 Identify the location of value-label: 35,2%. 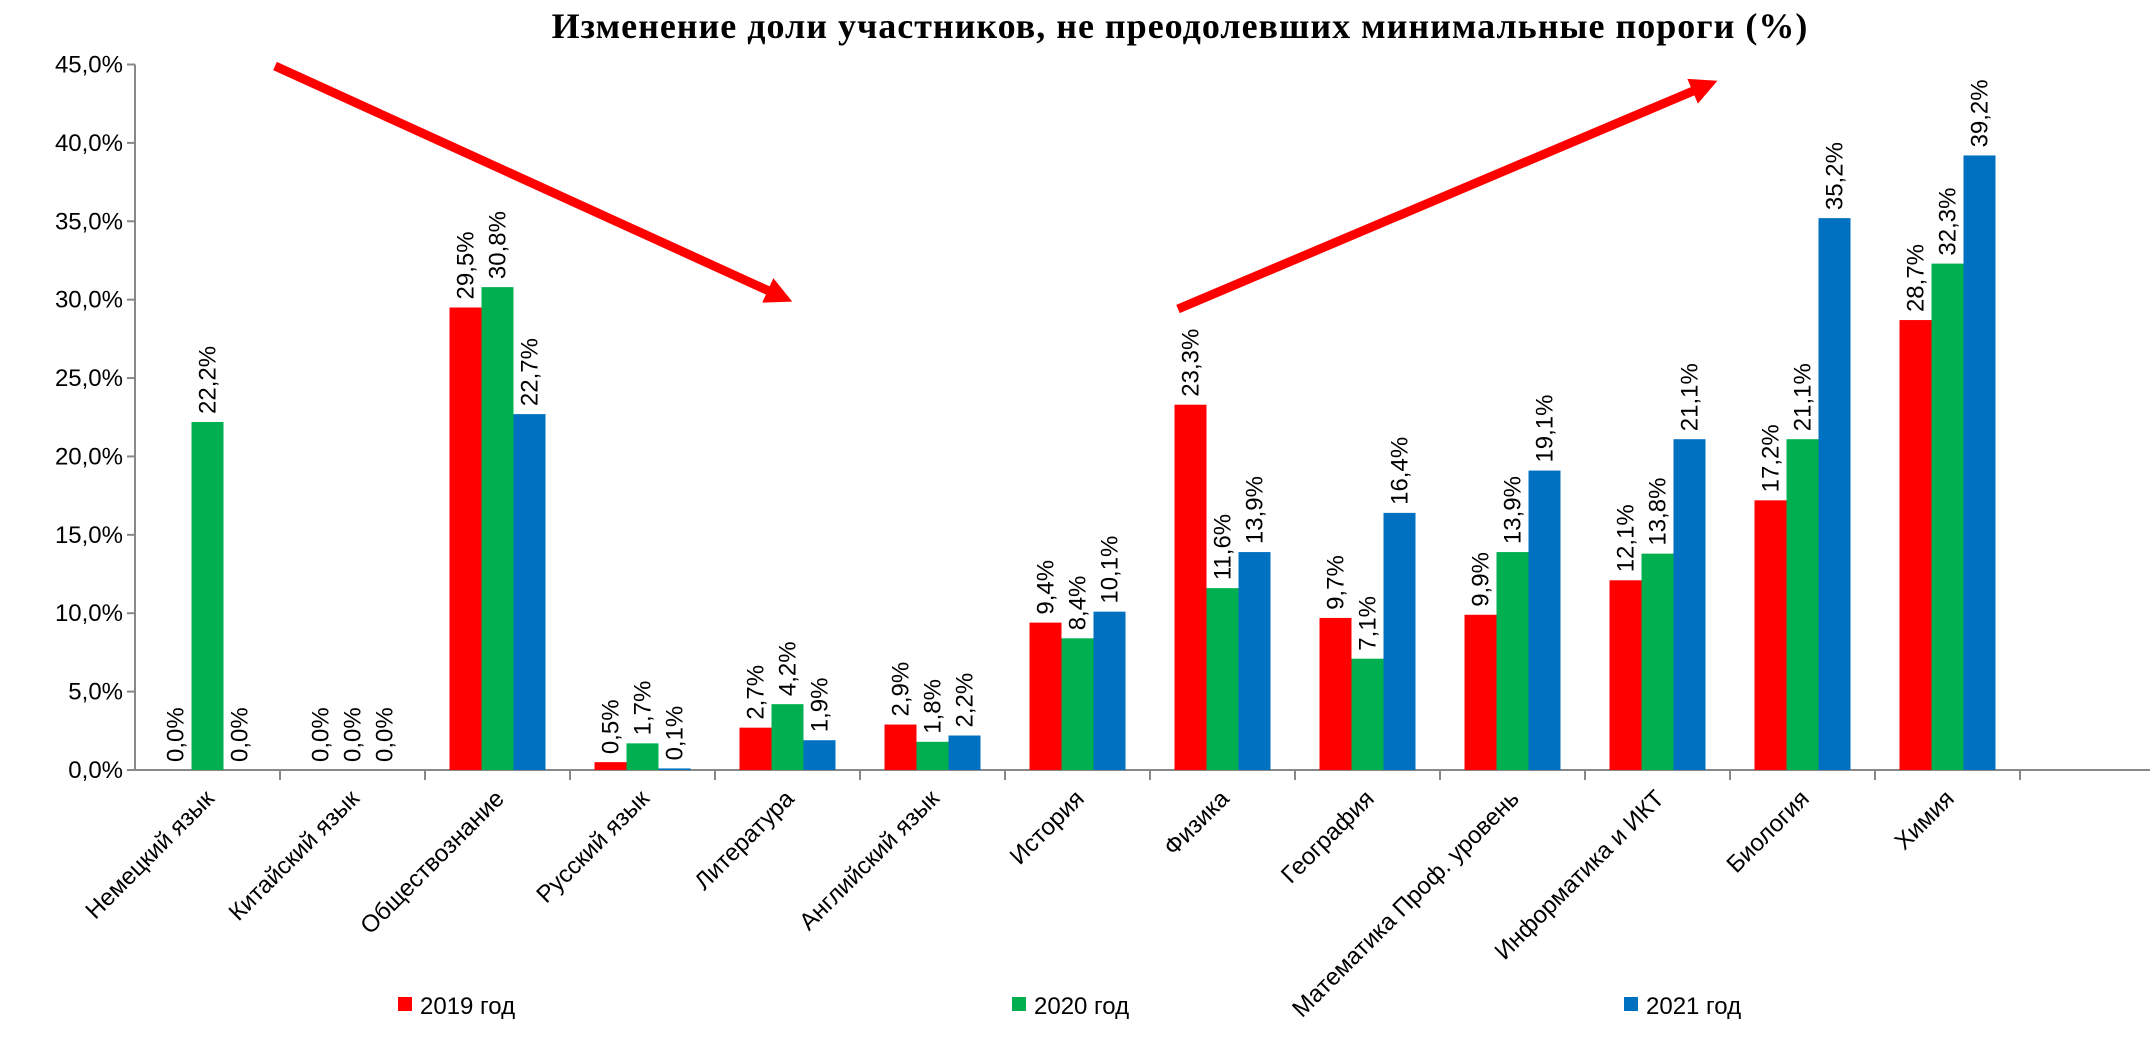
(1835, 176).